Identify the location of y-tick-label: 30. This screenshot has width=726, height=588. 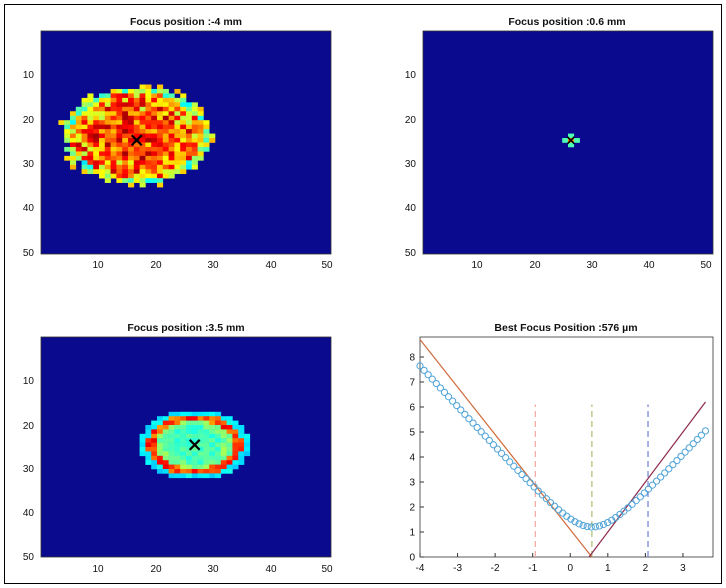
(411, 164).